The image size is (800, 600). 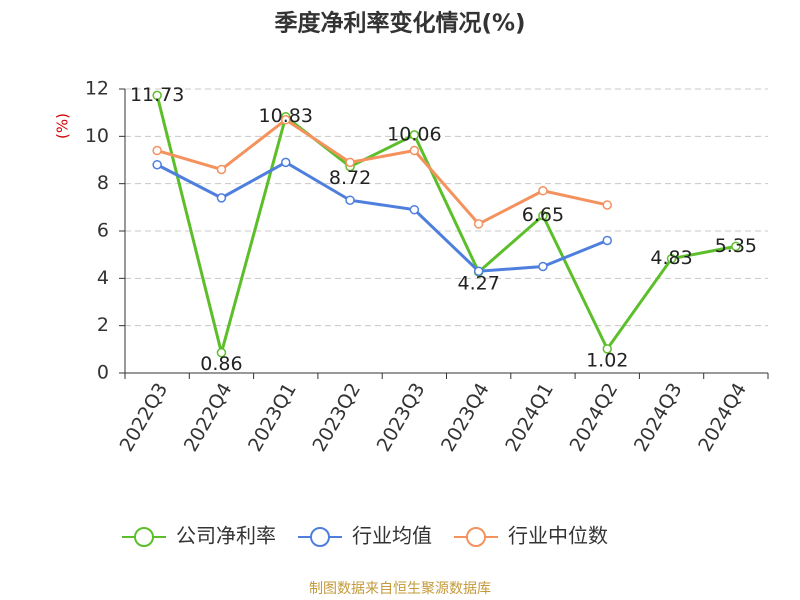 What do you see at coordinates (336, 417) in the screenshot?
I see `x-tick-label: 2023Q2` at bounding box center [336, 417].